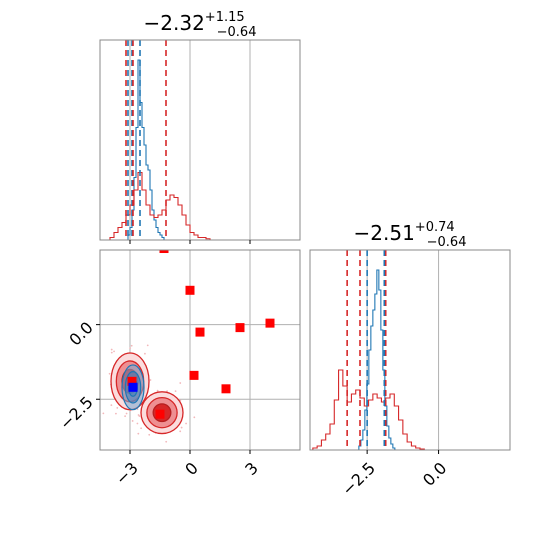  What do you see at coordinates (76, 413) in the screenshot?
I see `scatter-yticklabel-1: −2.5` at bounding box center [76, 413].